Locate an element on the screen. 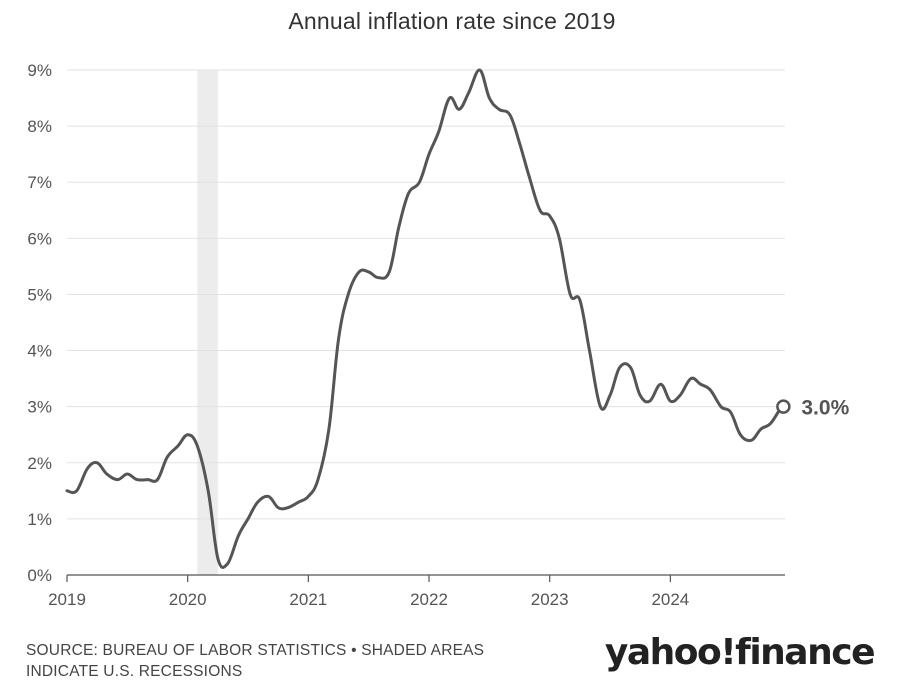 The image size is (904, 688). x-tick-label-2023: 2023 is located at coordinates (550, 599).